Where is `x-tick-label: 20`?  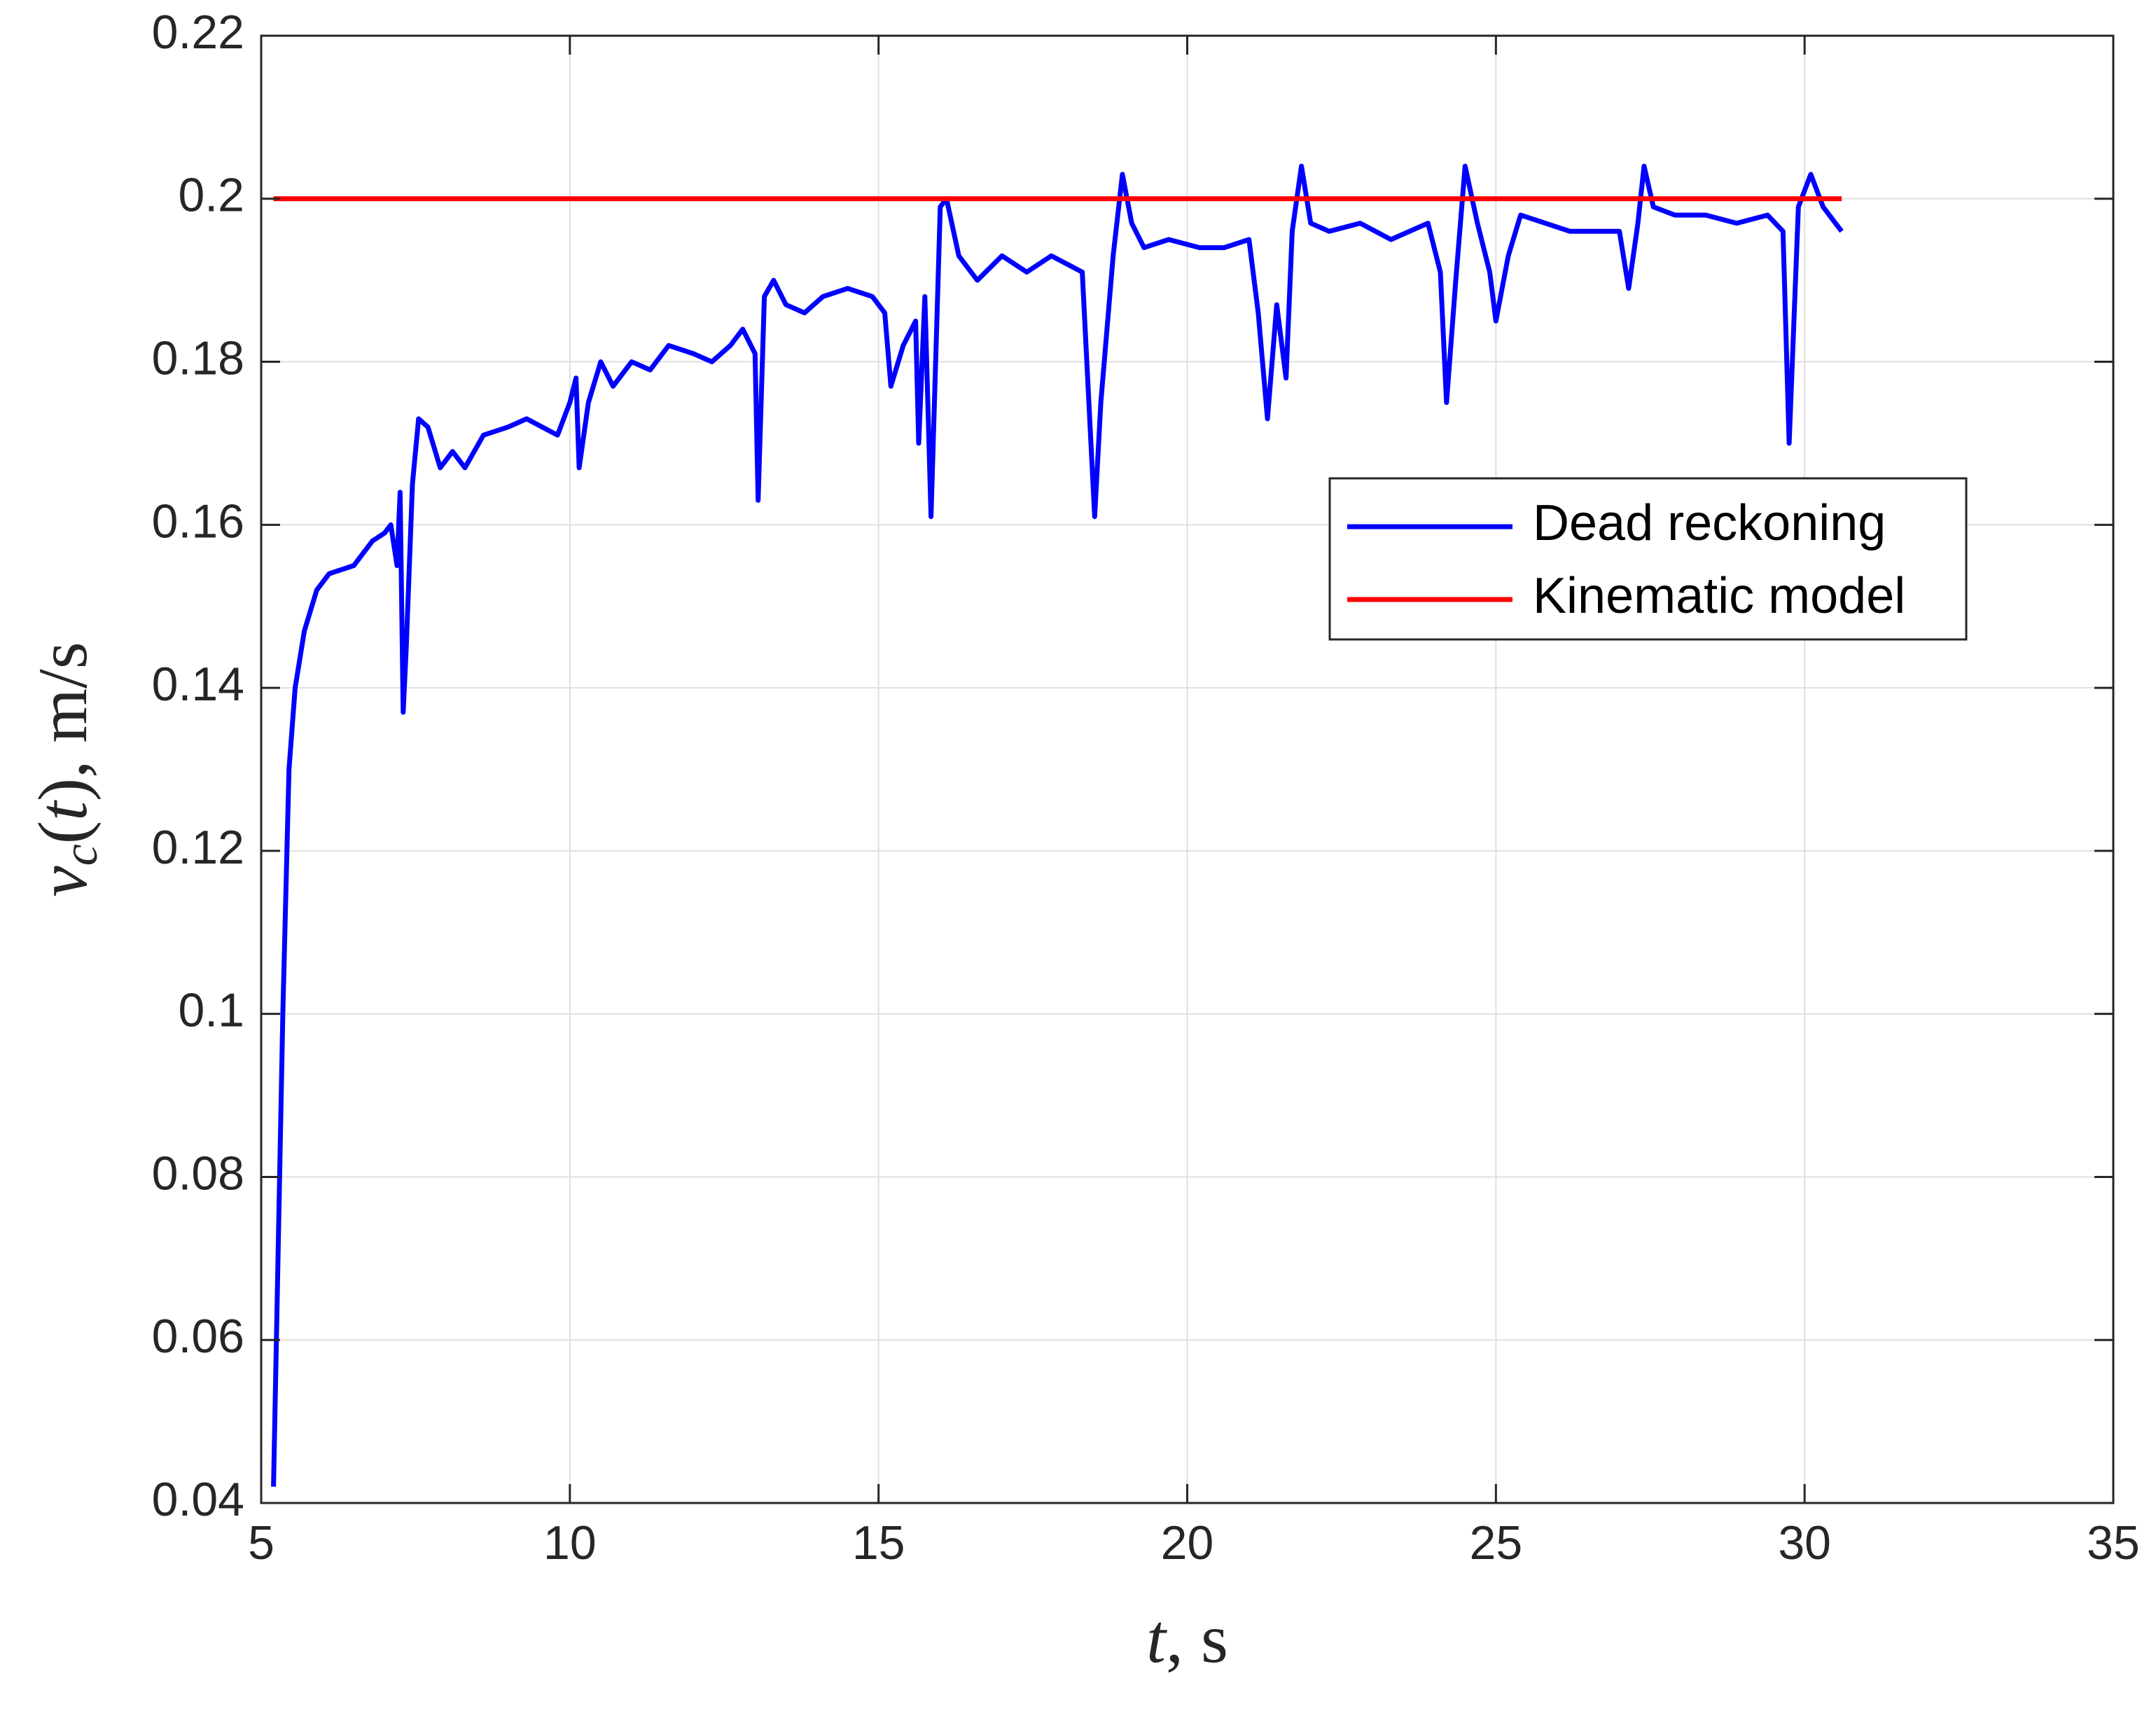
x-tick-label: 20 is located at coordinates (1187, 1543).